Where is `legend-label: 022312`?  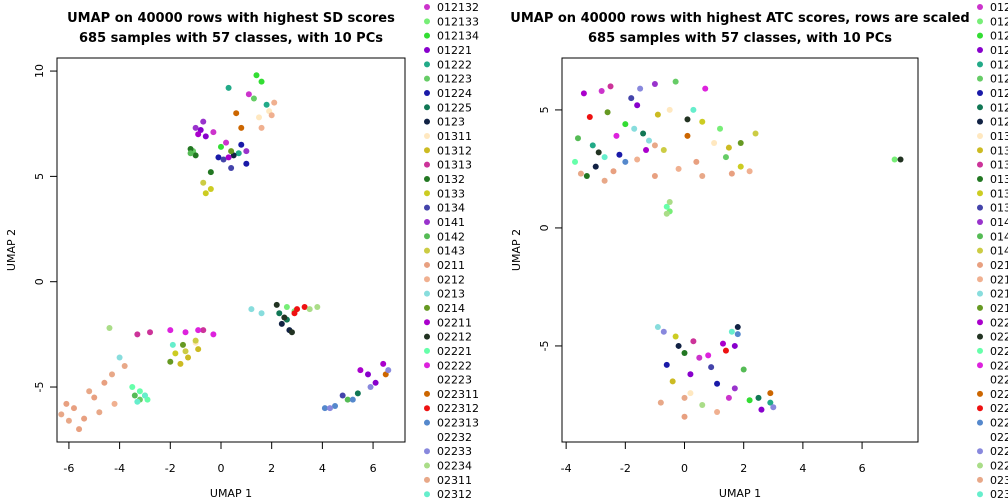 legend-label: 022312 is located at coordinates (999, 408).